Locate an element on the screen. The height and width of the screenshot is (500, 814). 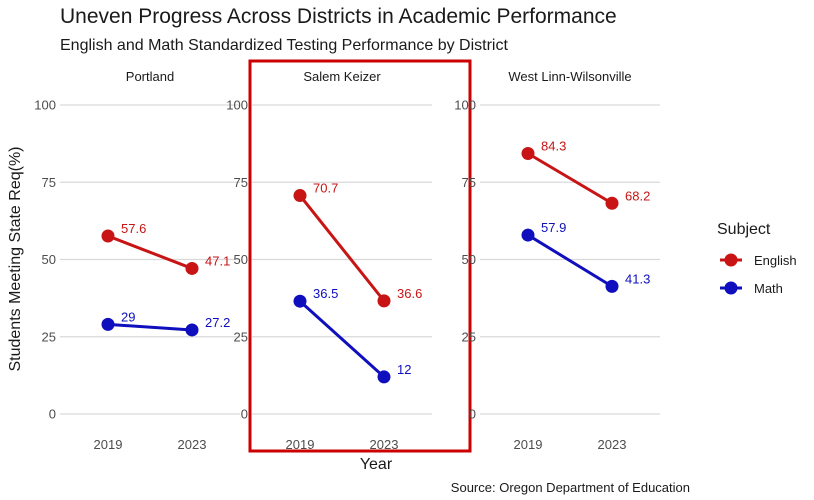
data-label-english: 70.7 is located at coordinates (325, 188).